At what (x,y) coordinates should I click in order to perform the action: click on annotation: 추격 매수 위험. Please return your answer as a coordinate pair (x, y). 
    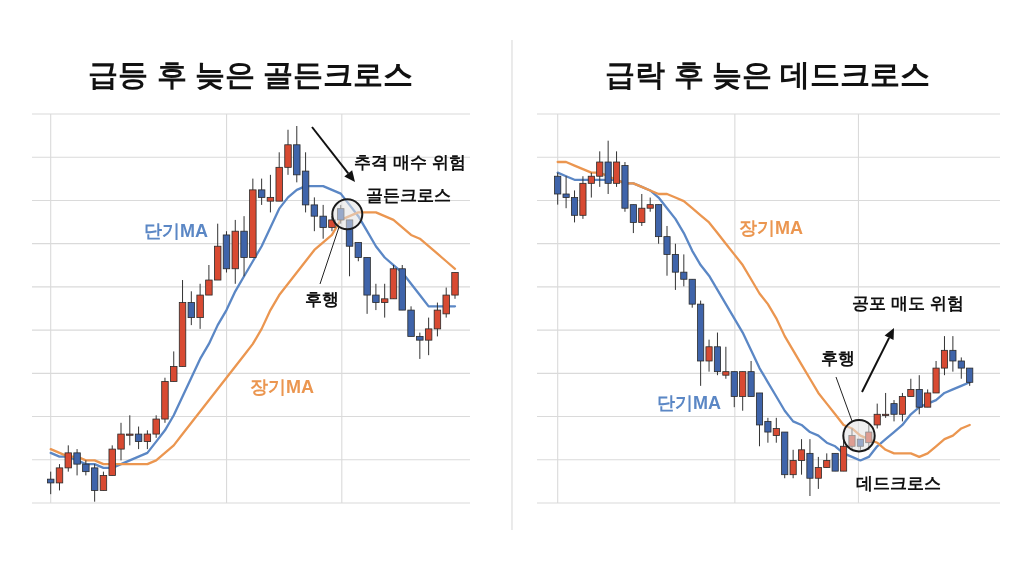
    Looking at the image, I should click on (410, 163).